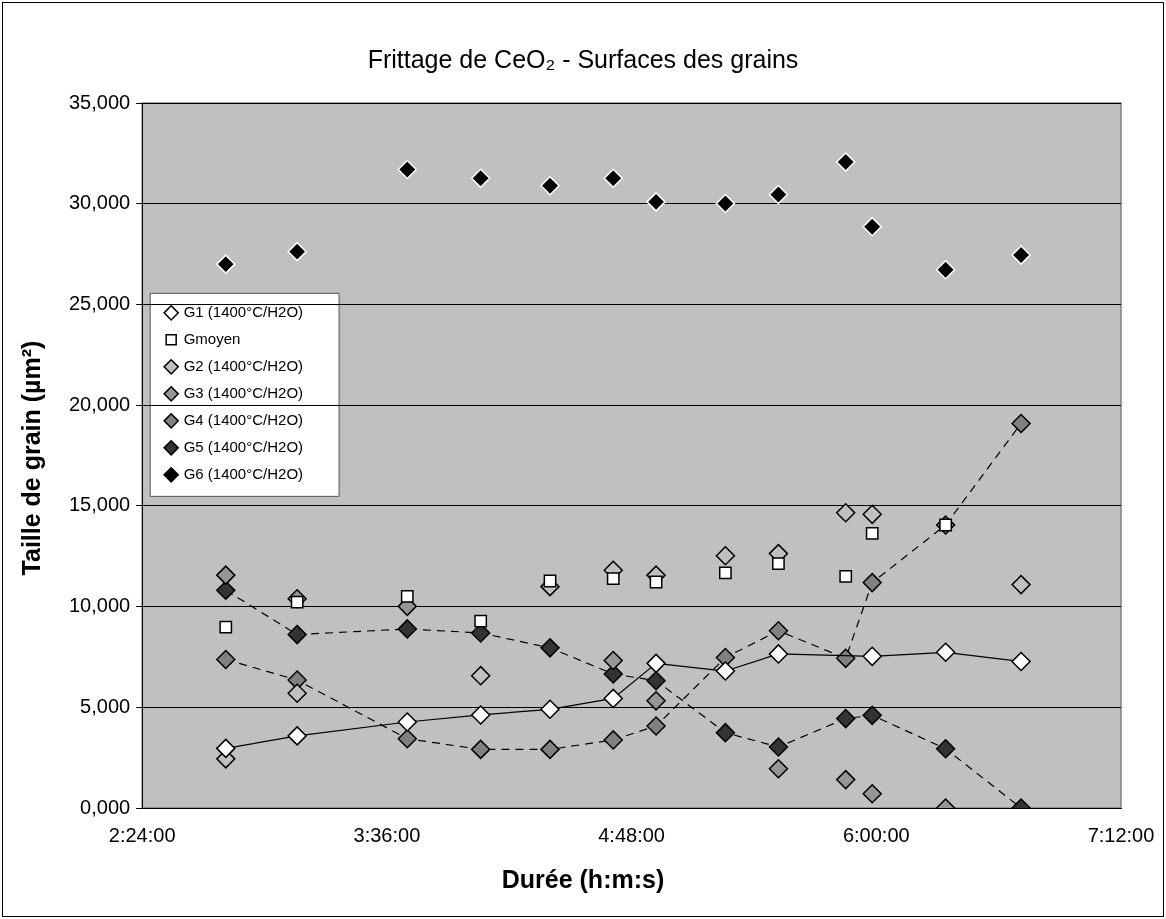 The image size is (1166, 919). I want to click on x-tick-label: 4:48:00, so click(631, 834).